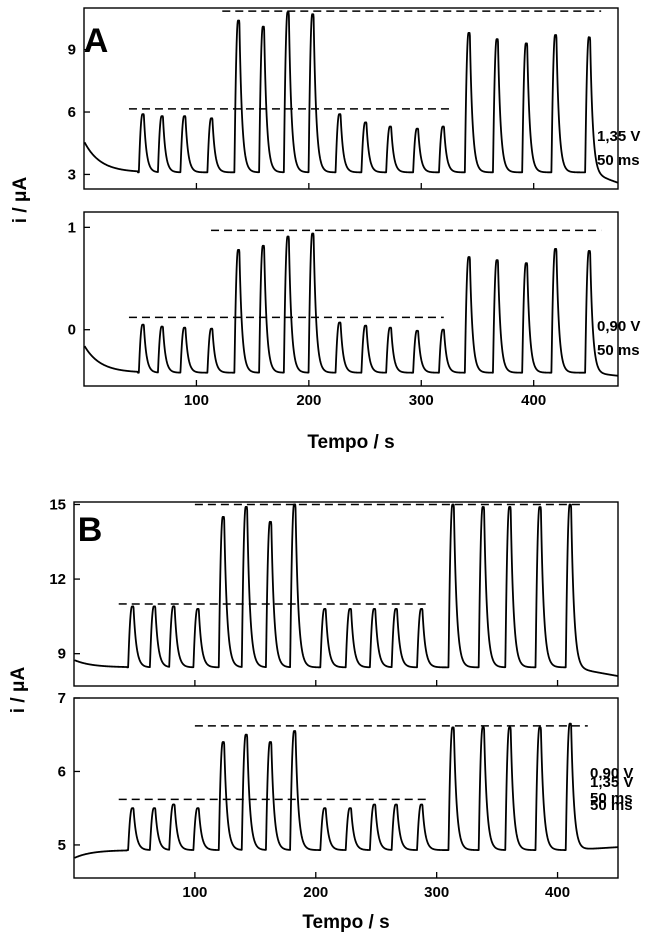 This screenshot has width=659, height=937. Describe the element at coordinates (57, 579) in the screenshot. I see `y-tick-label: 12` at that location.